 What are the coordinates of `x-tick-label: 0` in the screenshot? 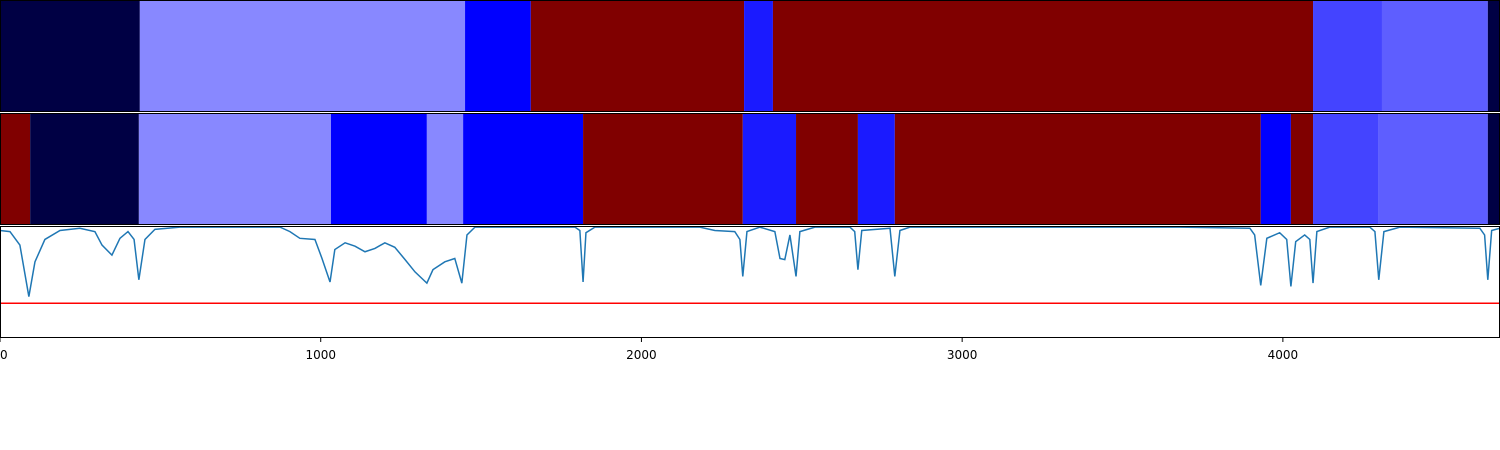 It's located at (4, 355).